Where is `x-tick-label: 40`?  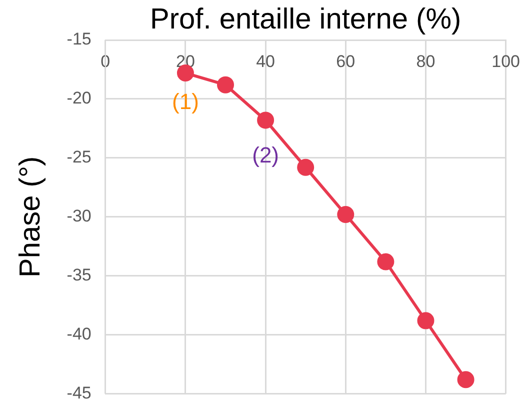
x-tick-label: 40 is located at coordinates (266, 61).